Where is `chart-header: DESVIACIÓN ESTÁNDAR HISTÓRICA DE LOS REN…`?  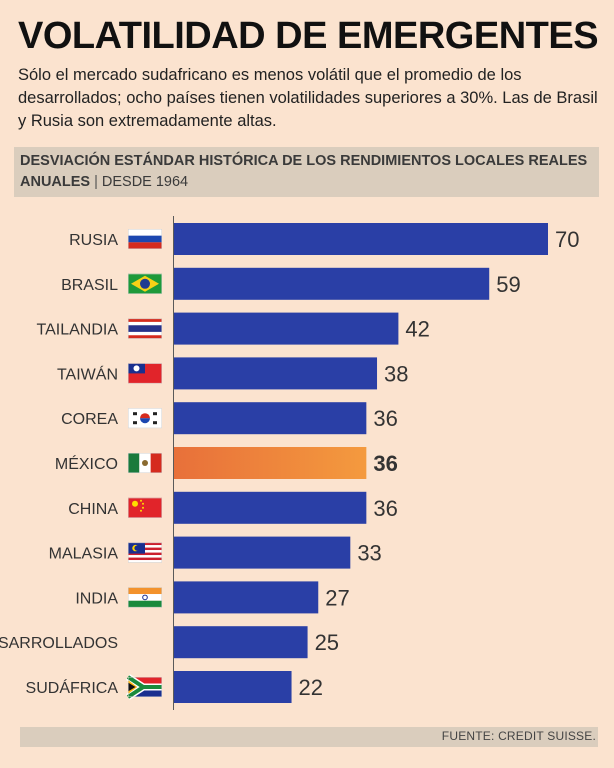
chart-header: DESVIACIÓN ESTÁNDAR HISTÓRICA DE LOS REN… is located at coordinates (305, 172).